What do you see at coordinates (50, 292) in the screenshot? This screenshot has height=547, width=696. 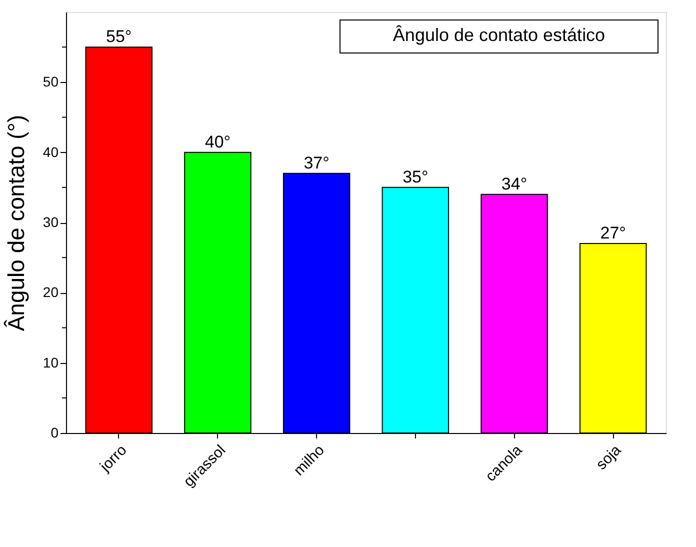 I see `y-tick-label: 20` at bounding box center [50, 292].